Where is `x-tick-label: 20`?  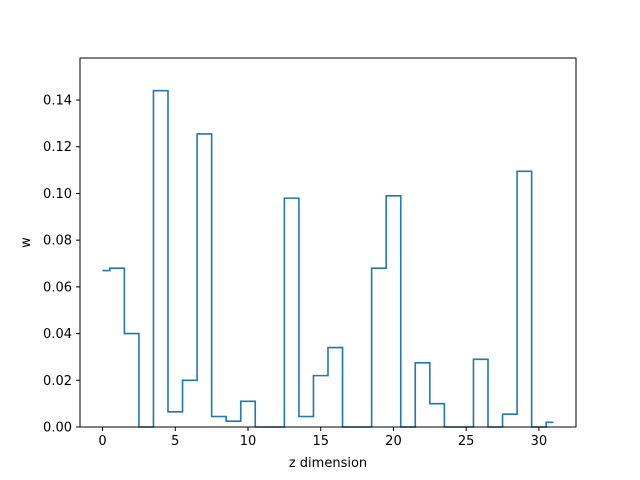 x-tick-label: 20 is located at coordinates (393, 441).